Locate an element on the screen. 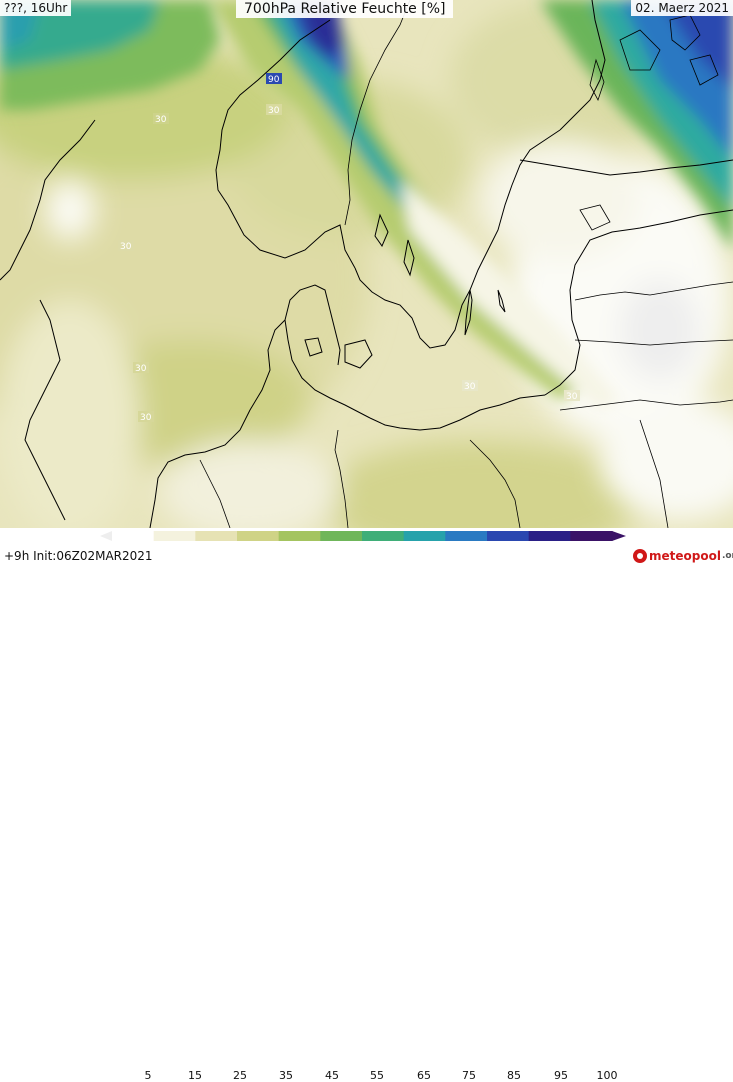 This screenshot has width=733, height=1082. legend-colorbar is located at coordinates (363, 536).